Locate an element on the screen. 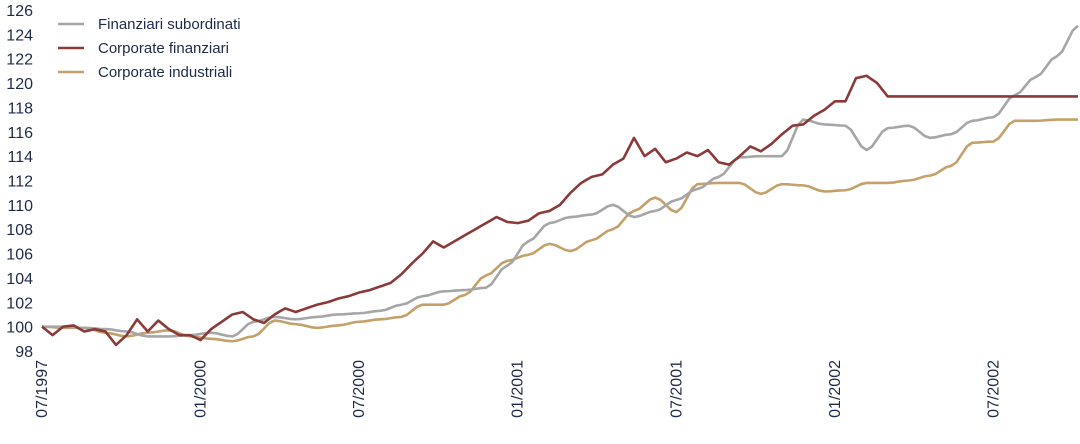 The height and width of the screenshot is (444, 1080). y-tick-label: 114 is located at coordinates (20, 157).